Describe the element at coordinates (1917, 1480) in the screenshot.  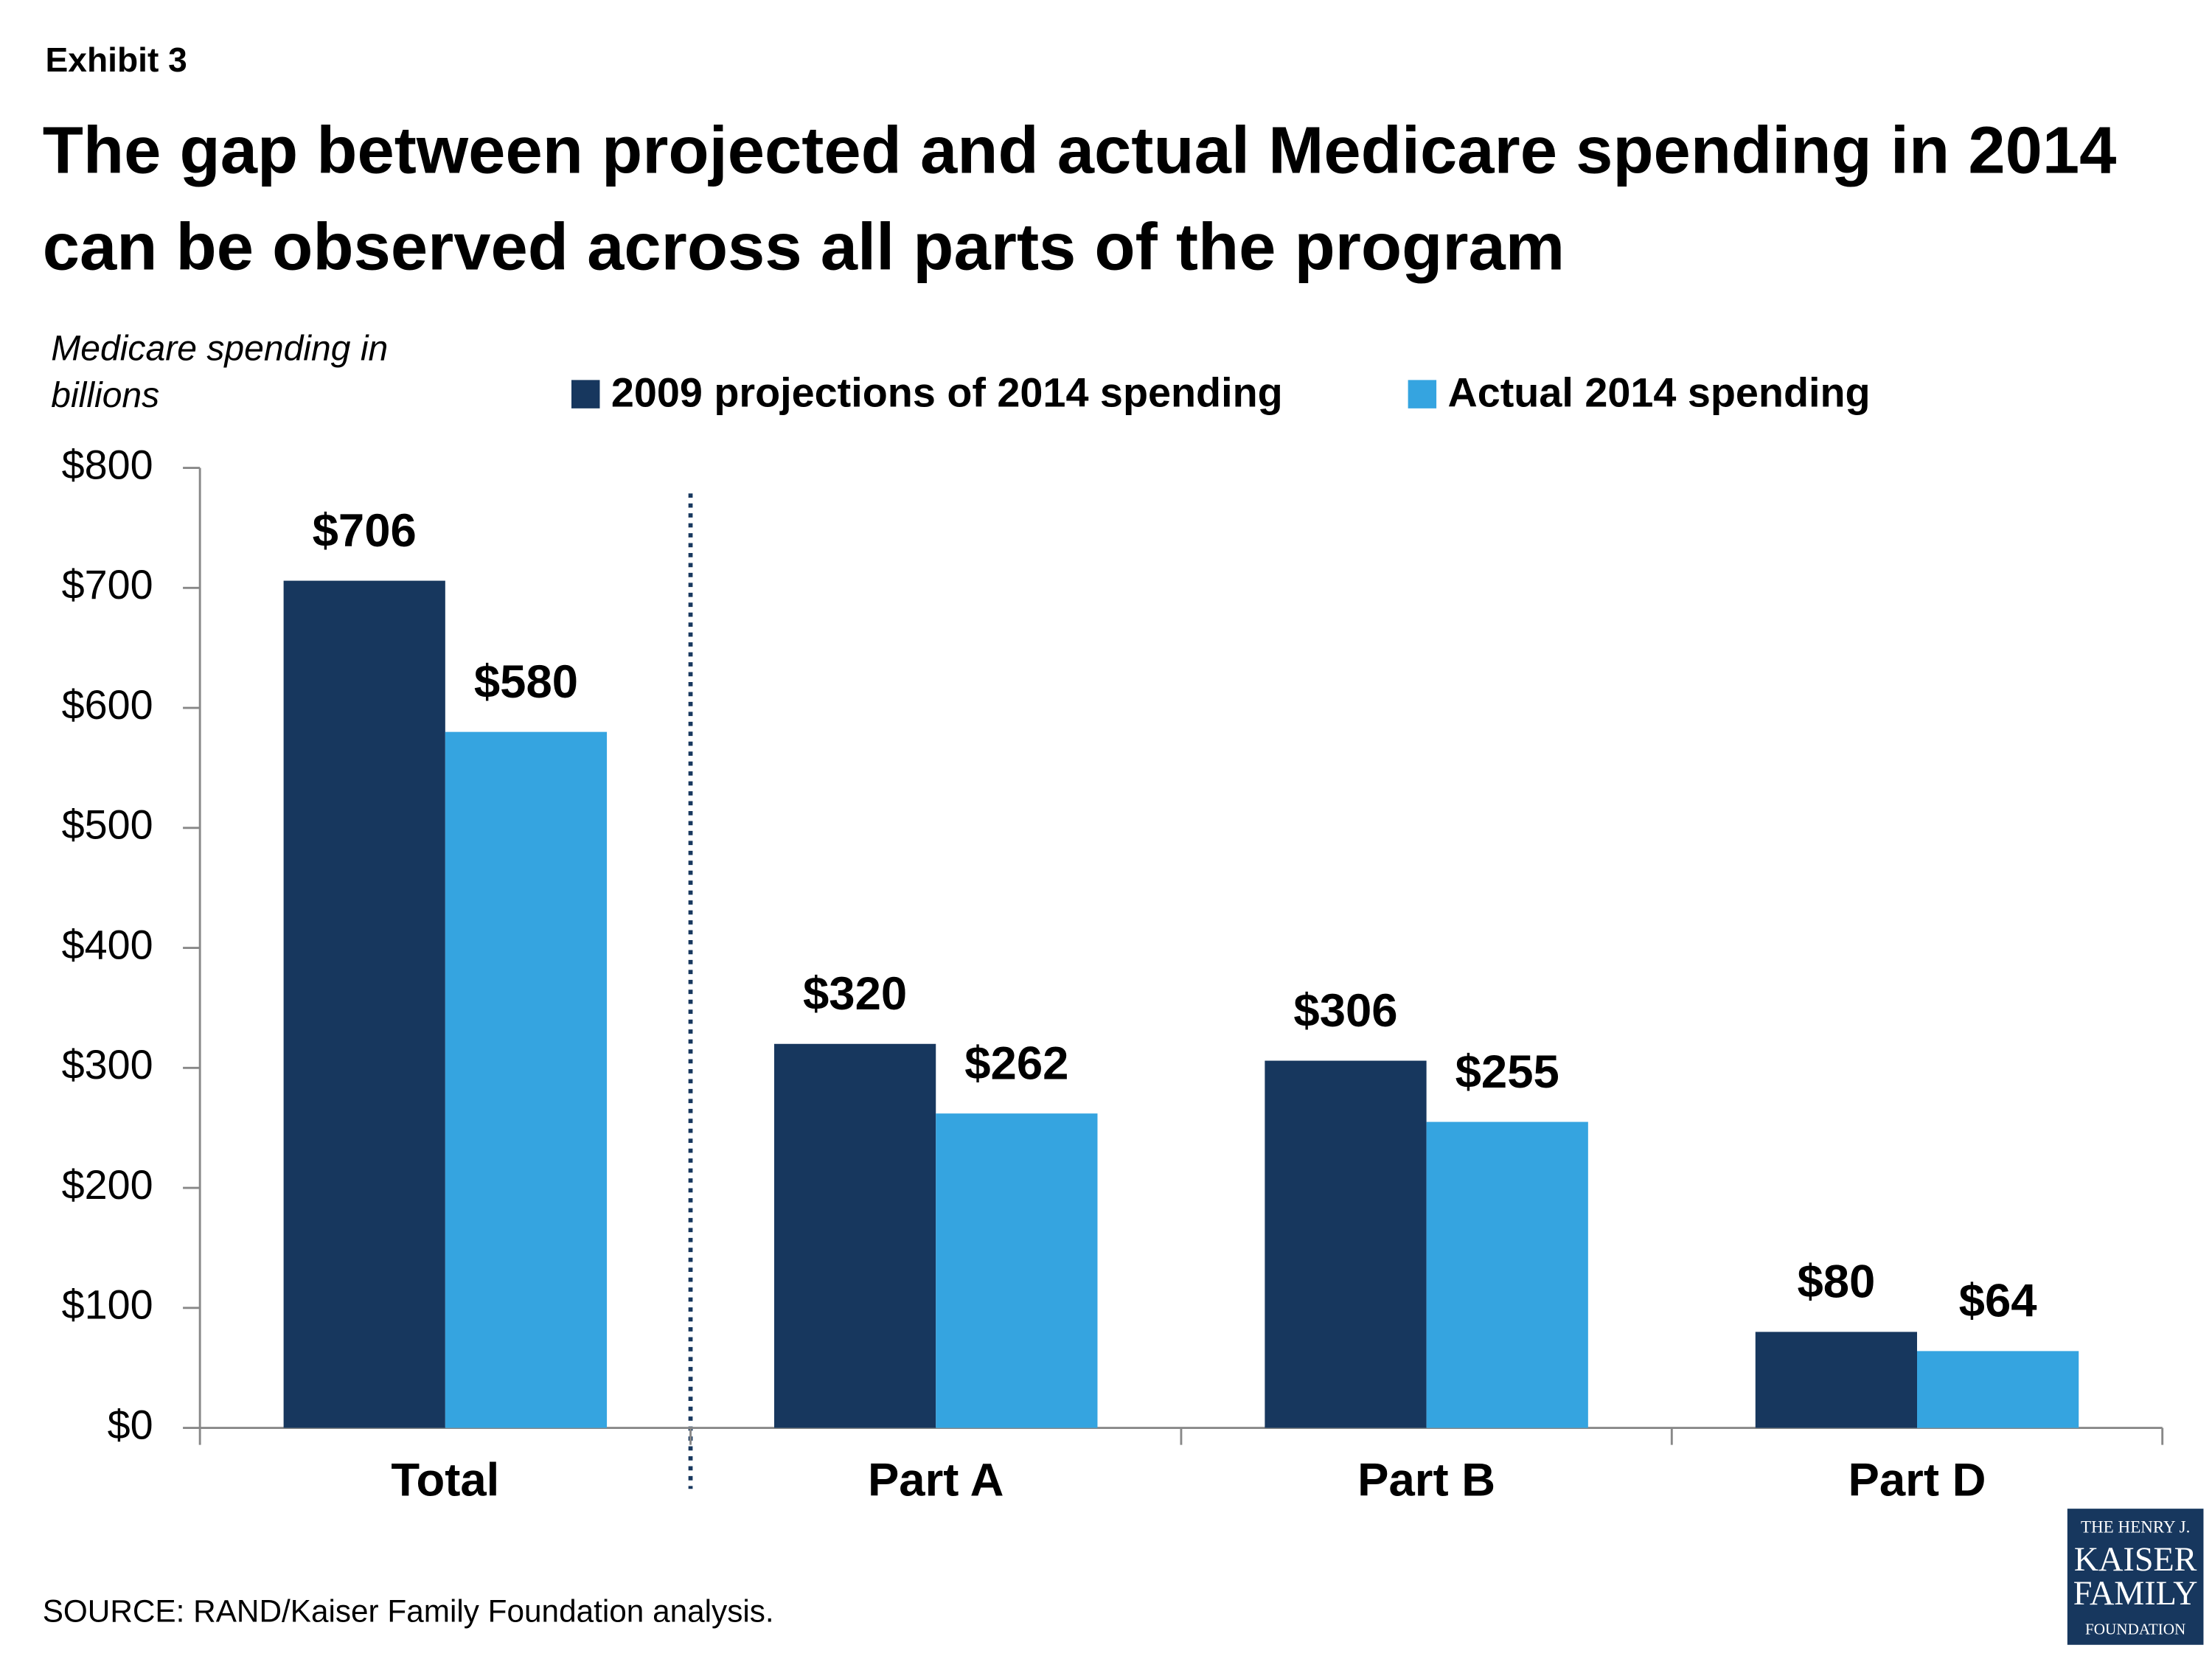
I see `x-tick-label: Part D` at that location.